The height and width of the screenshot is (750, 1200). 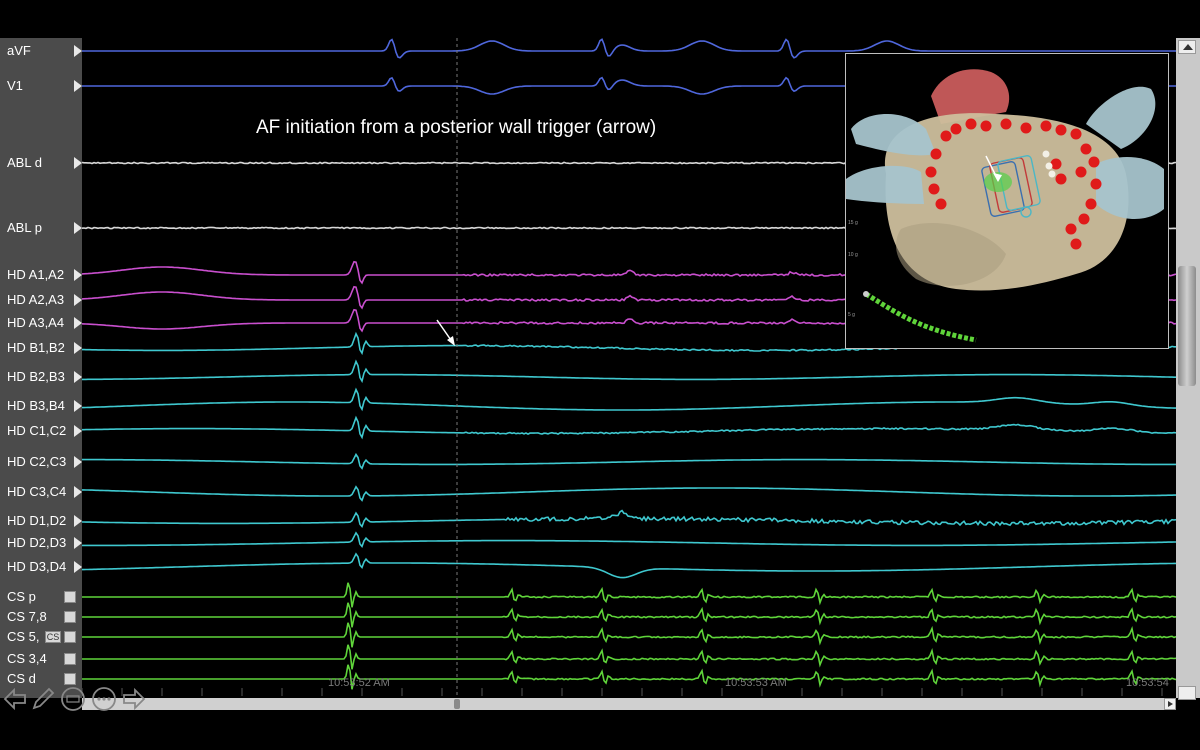 What do you see at coordinates (629, 687) in the screenshot?
I see `time-axis: 10:53:52 AM 10:53:53 AM 10:53:54` at bounding box center [629, 687].